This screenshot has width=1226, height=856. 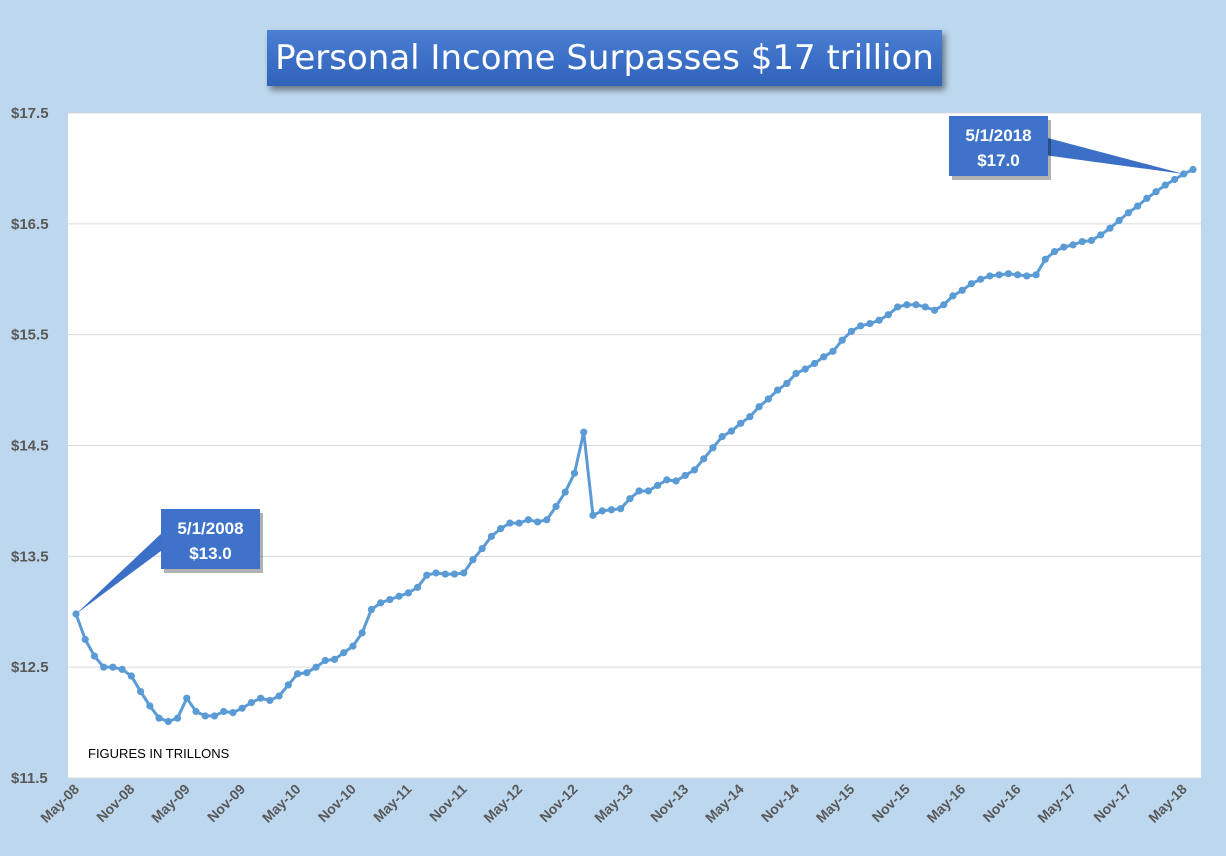 I want to click on y-tick-label: $12.5, so click(x=30, y=667).